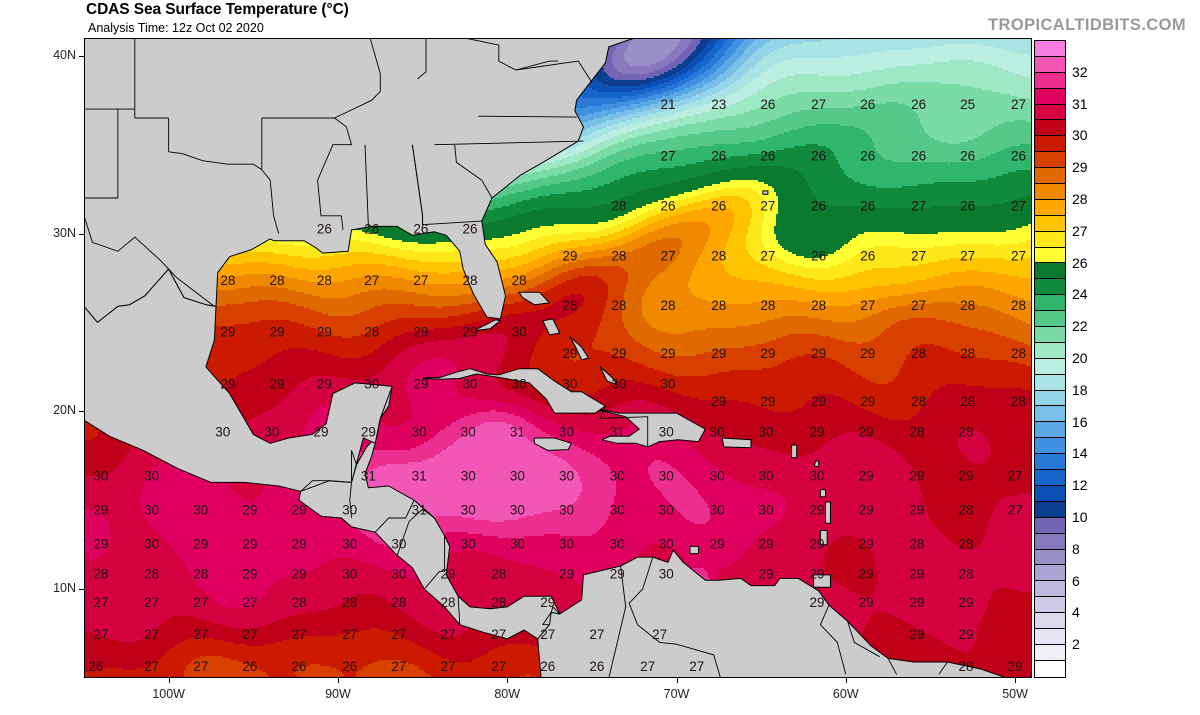 The height and width of the screenshot is (715, 1200). Describe the element at coordinates (176, 28) in the screenshot. I see `analysis-time-label: Analysis Time: 12z Oct 02 2020` at that location.